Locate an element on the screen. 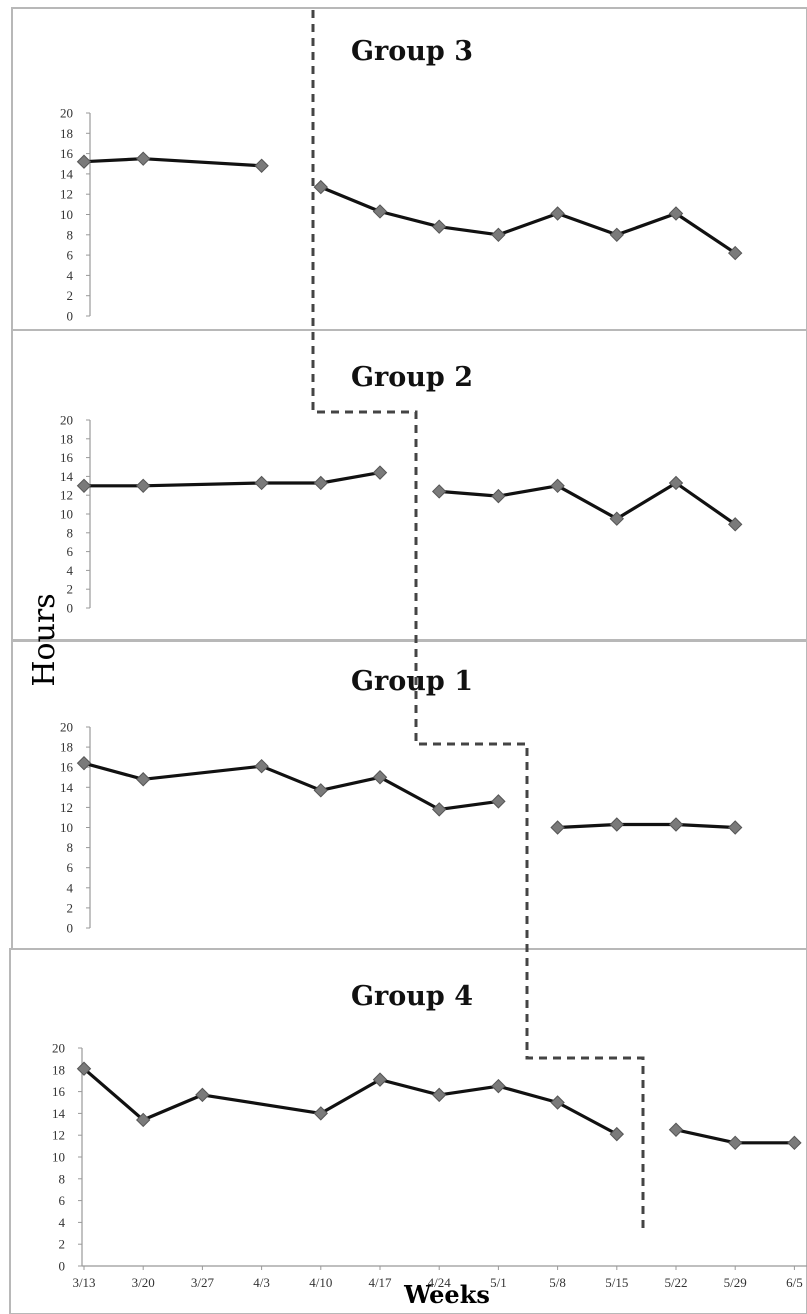  x-tick-label: 4/10 is located at coordinates (320, 1282).